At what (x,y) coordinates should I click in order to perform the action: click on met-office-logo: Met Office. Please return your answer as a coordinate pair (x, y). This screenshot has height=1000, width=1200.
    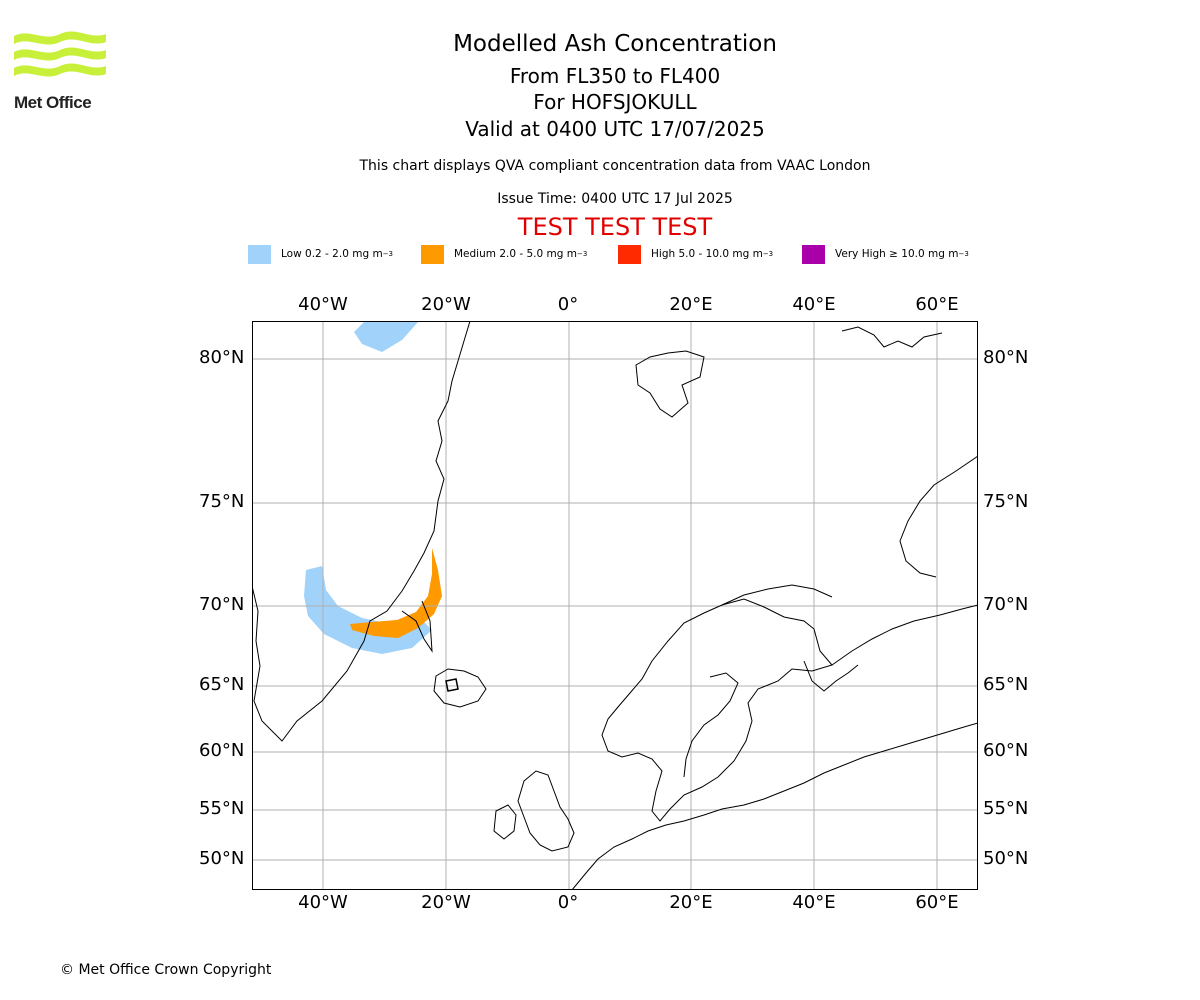
    Looking at the image, I should click on (64, 71).